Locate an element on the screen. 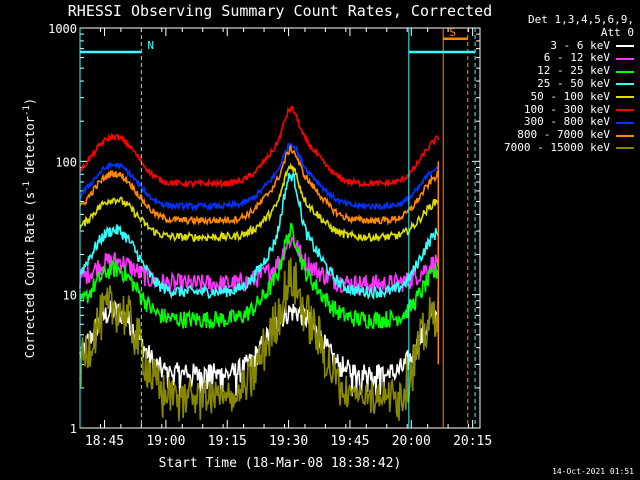  x-tick-label: 19:30 is located at coordinates (288, 441).